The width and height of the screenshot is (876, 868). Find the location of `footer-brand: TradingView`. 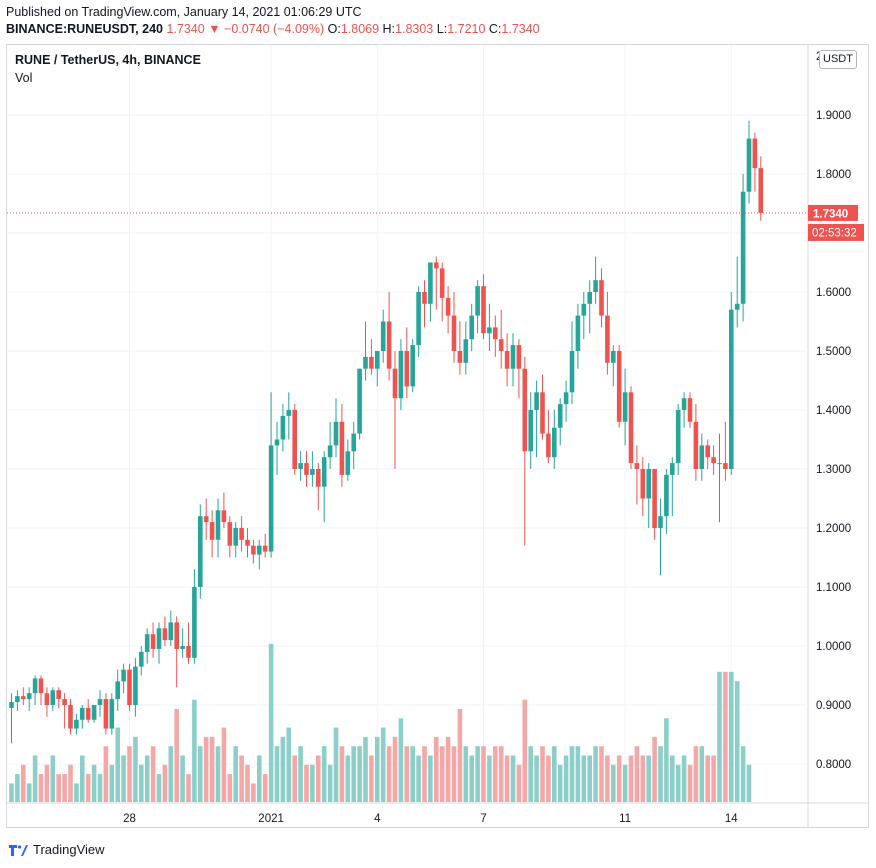

footer-brand: TradingView is located at coordinates (56, 849).